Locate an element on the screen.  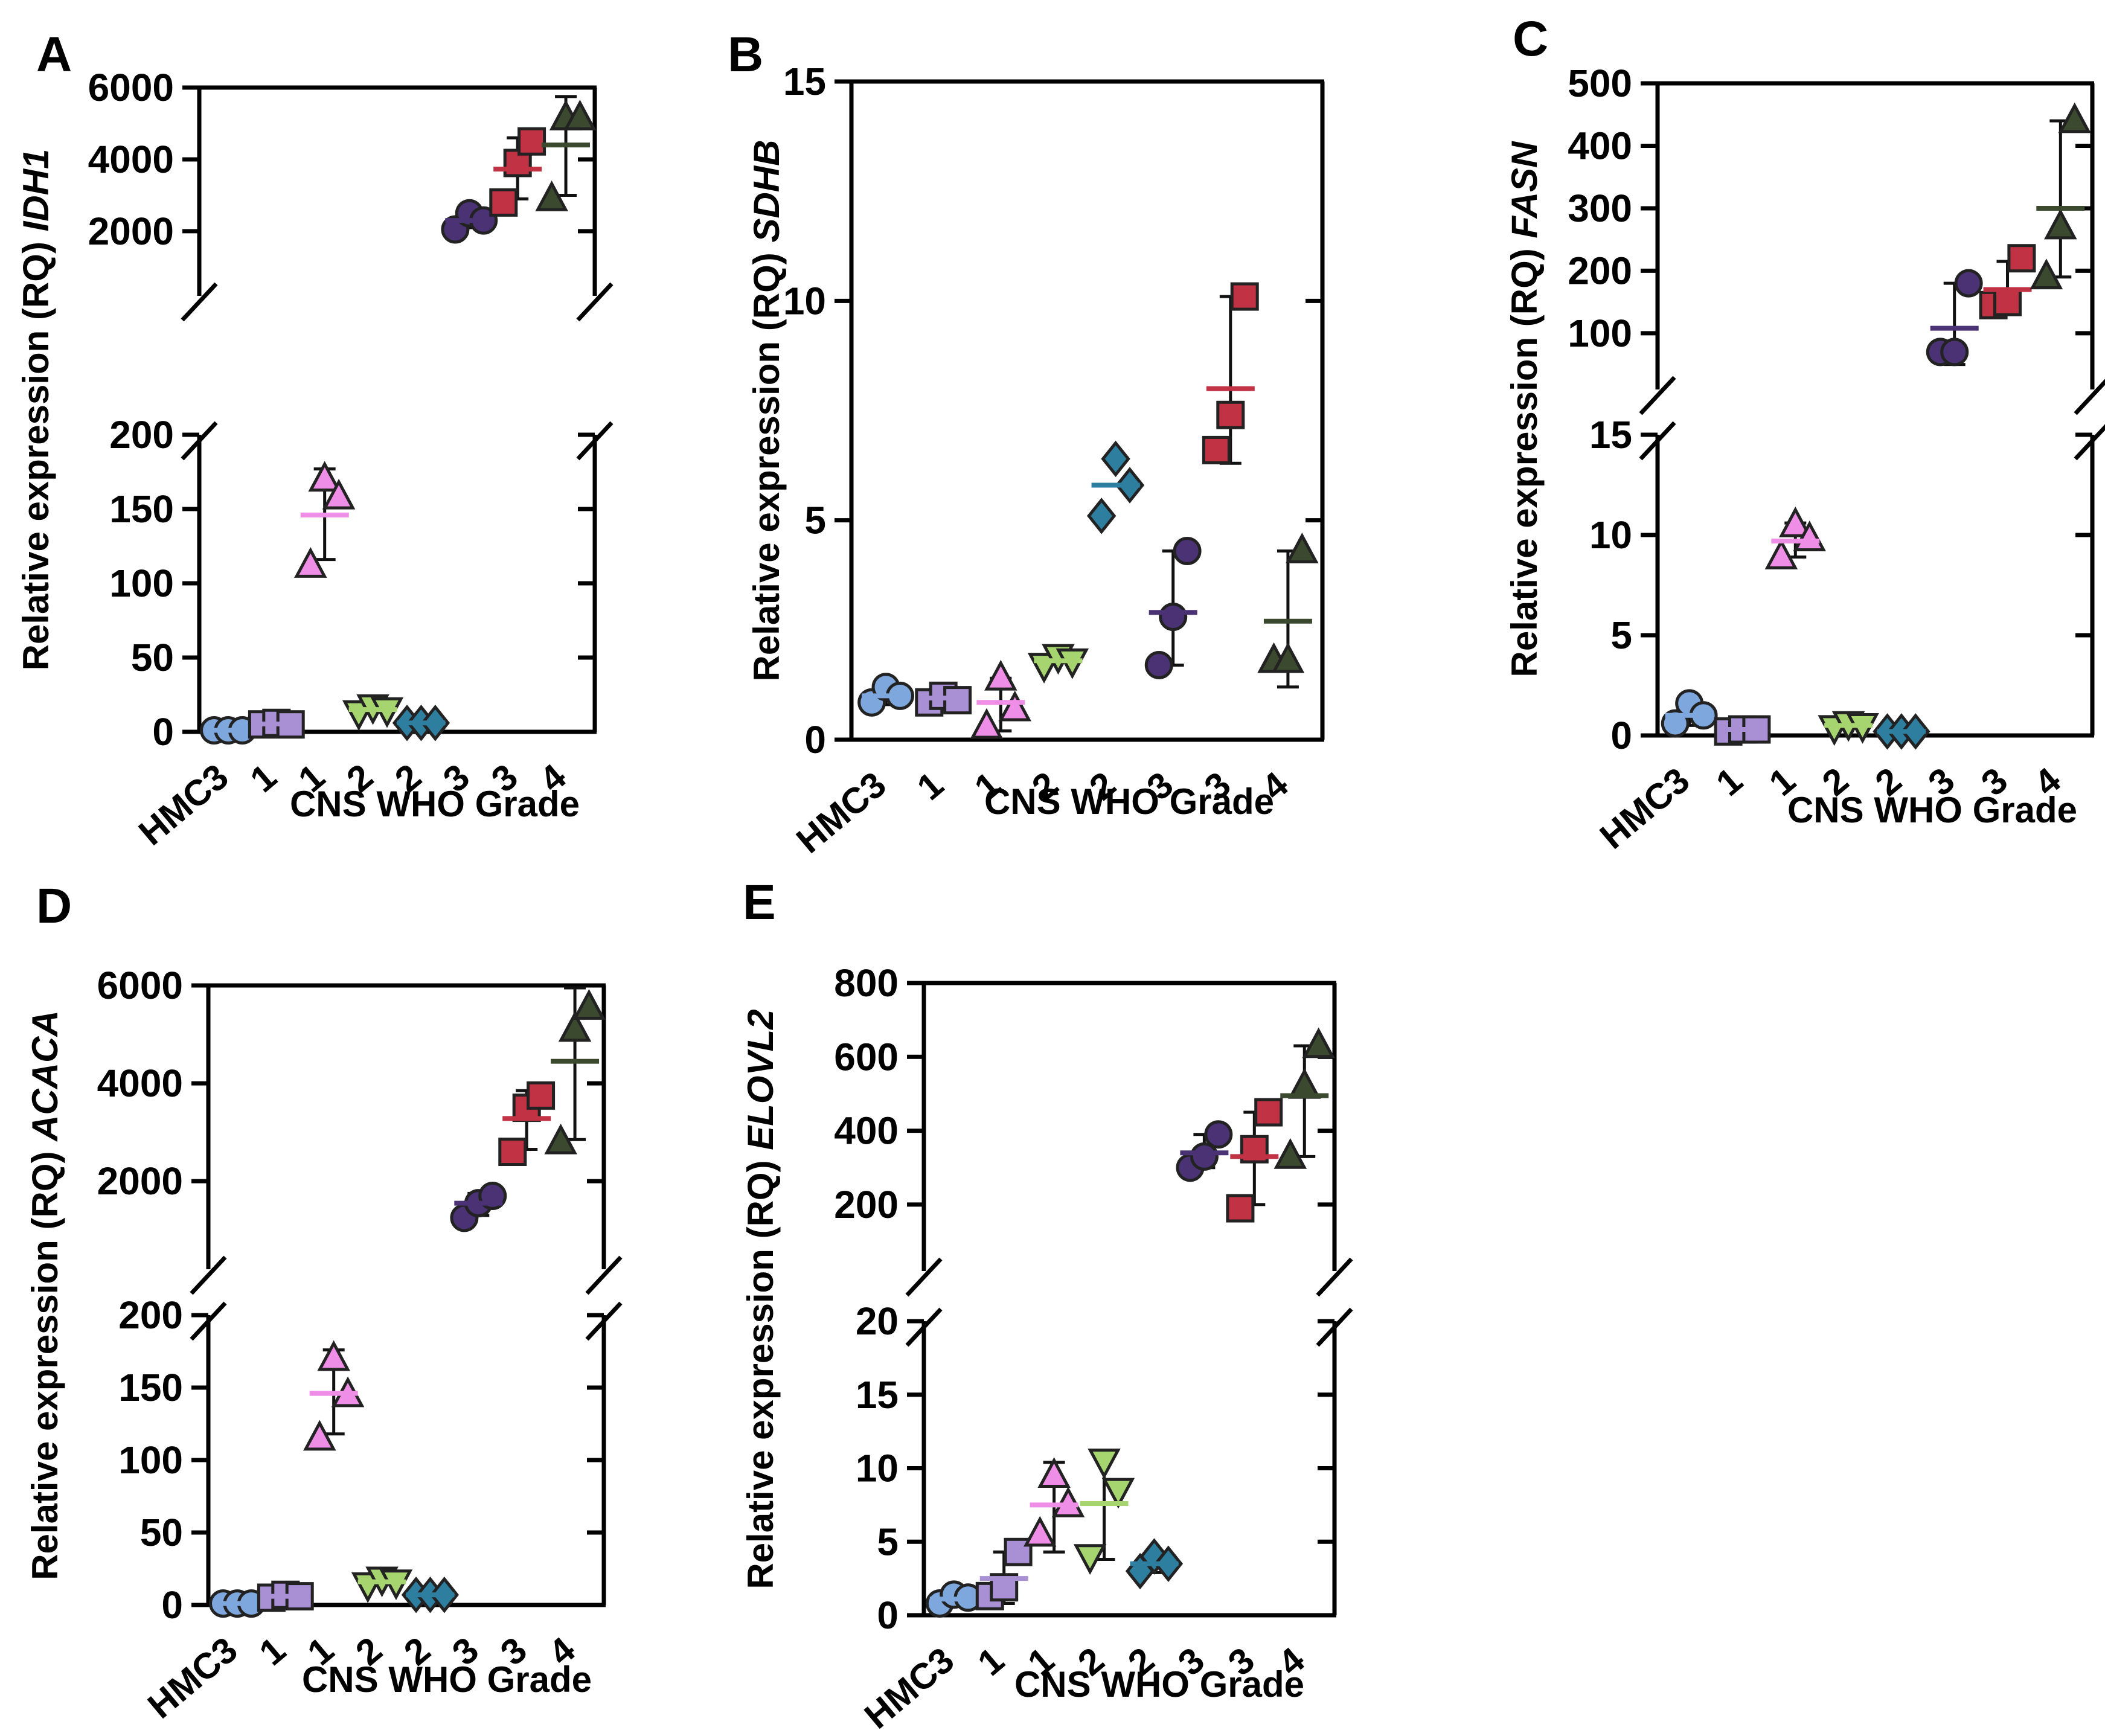
y-tick-label: 50 is located at coordinates (152, 657).